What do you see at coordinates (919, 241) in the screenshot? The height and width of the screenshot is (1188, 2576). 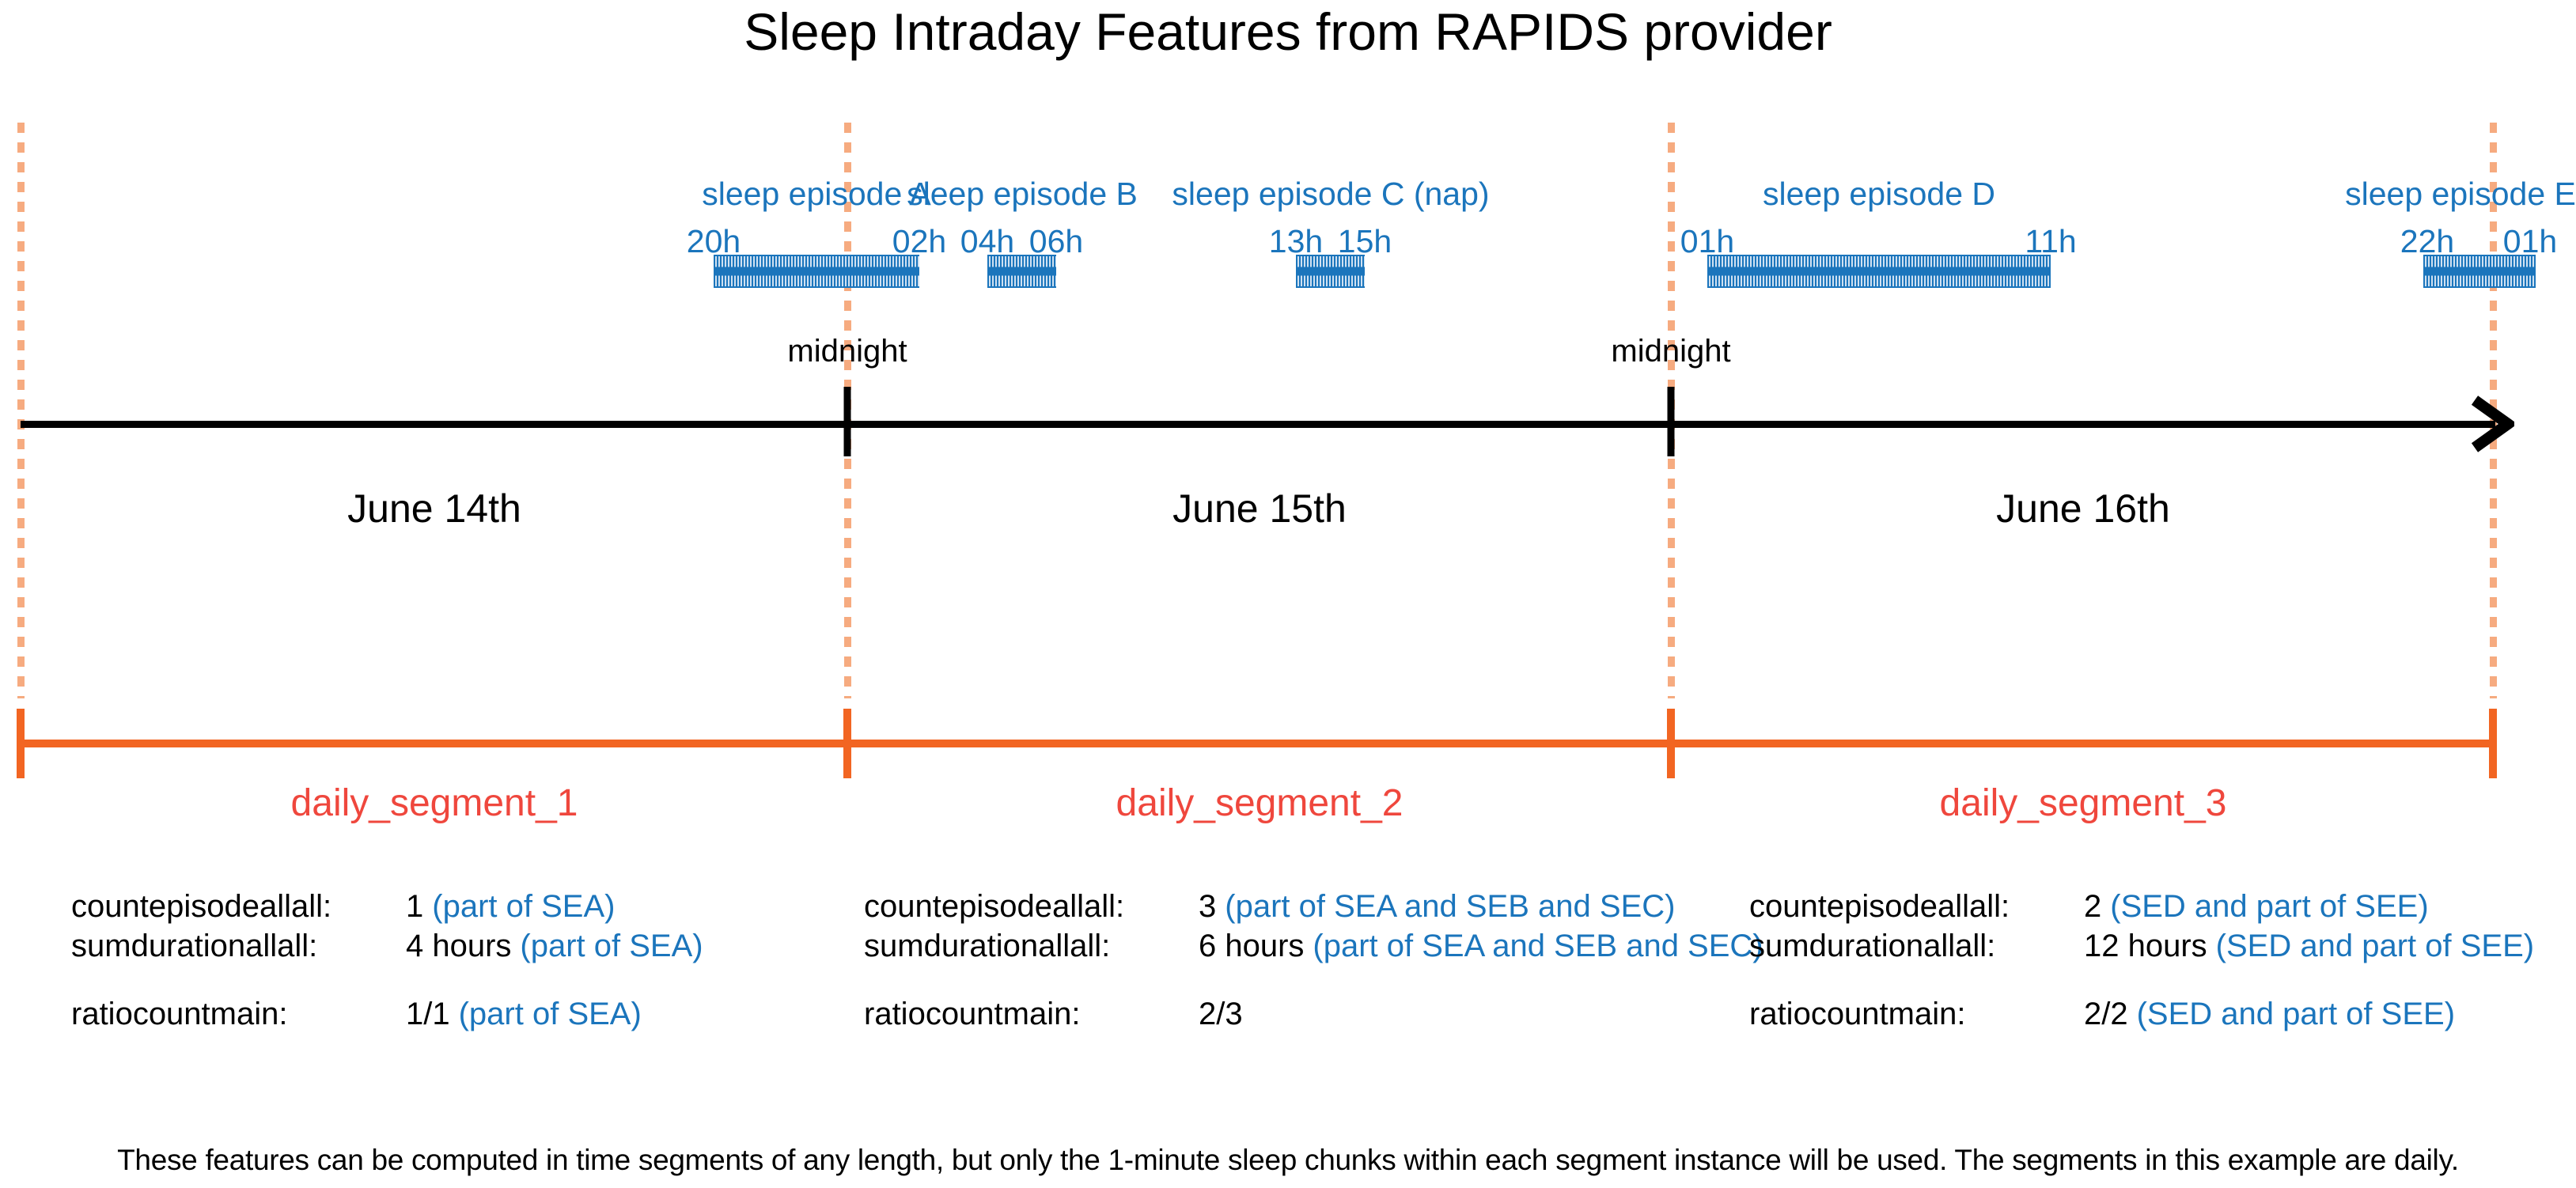 I see `episode-a-end-time: 02h` at bounding box center [919, 241].